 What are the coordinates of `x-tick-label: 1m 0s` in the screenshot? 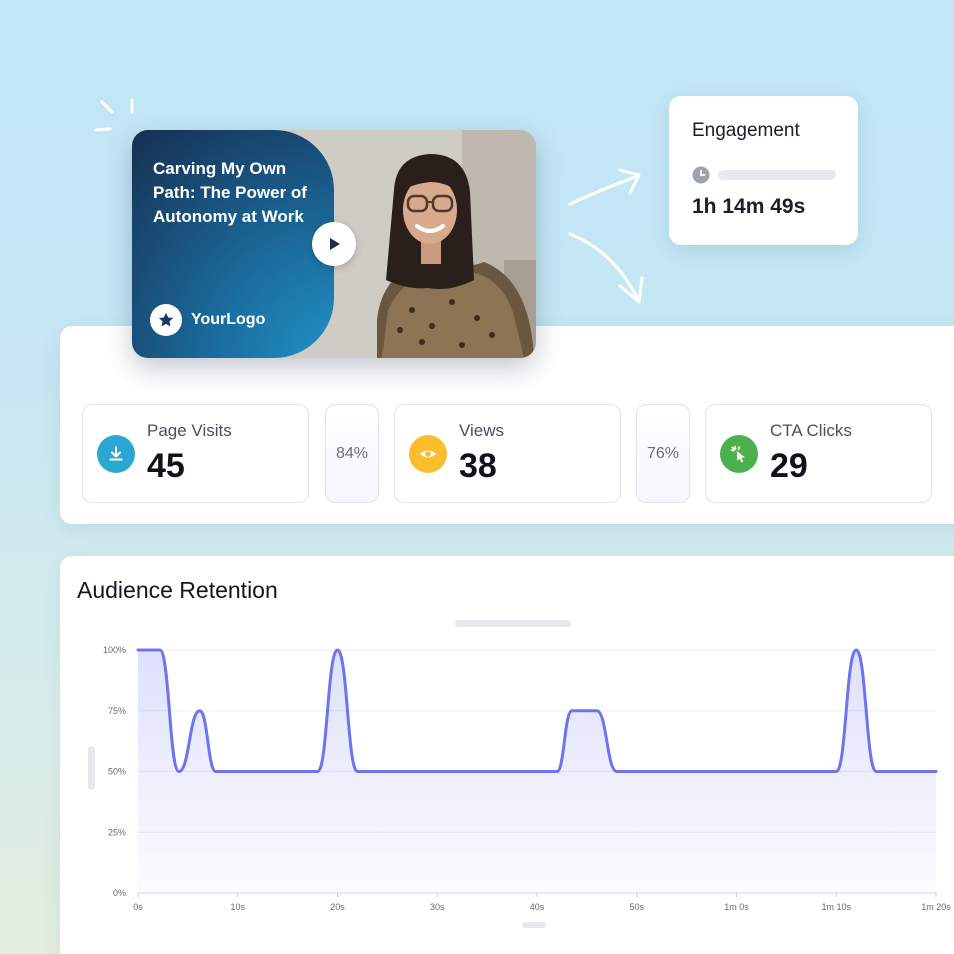 It's located at (736, 907).